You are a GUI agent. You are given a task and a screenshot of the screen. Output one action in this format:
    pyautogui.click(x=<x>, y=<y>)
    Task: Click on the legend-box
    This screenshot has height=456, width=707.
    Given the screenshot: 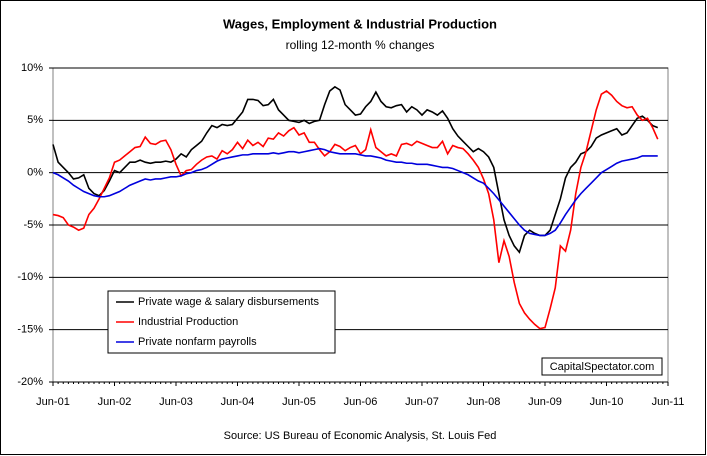 What is the action you would take?
    pyautogui.click(x=221, y=322)
    